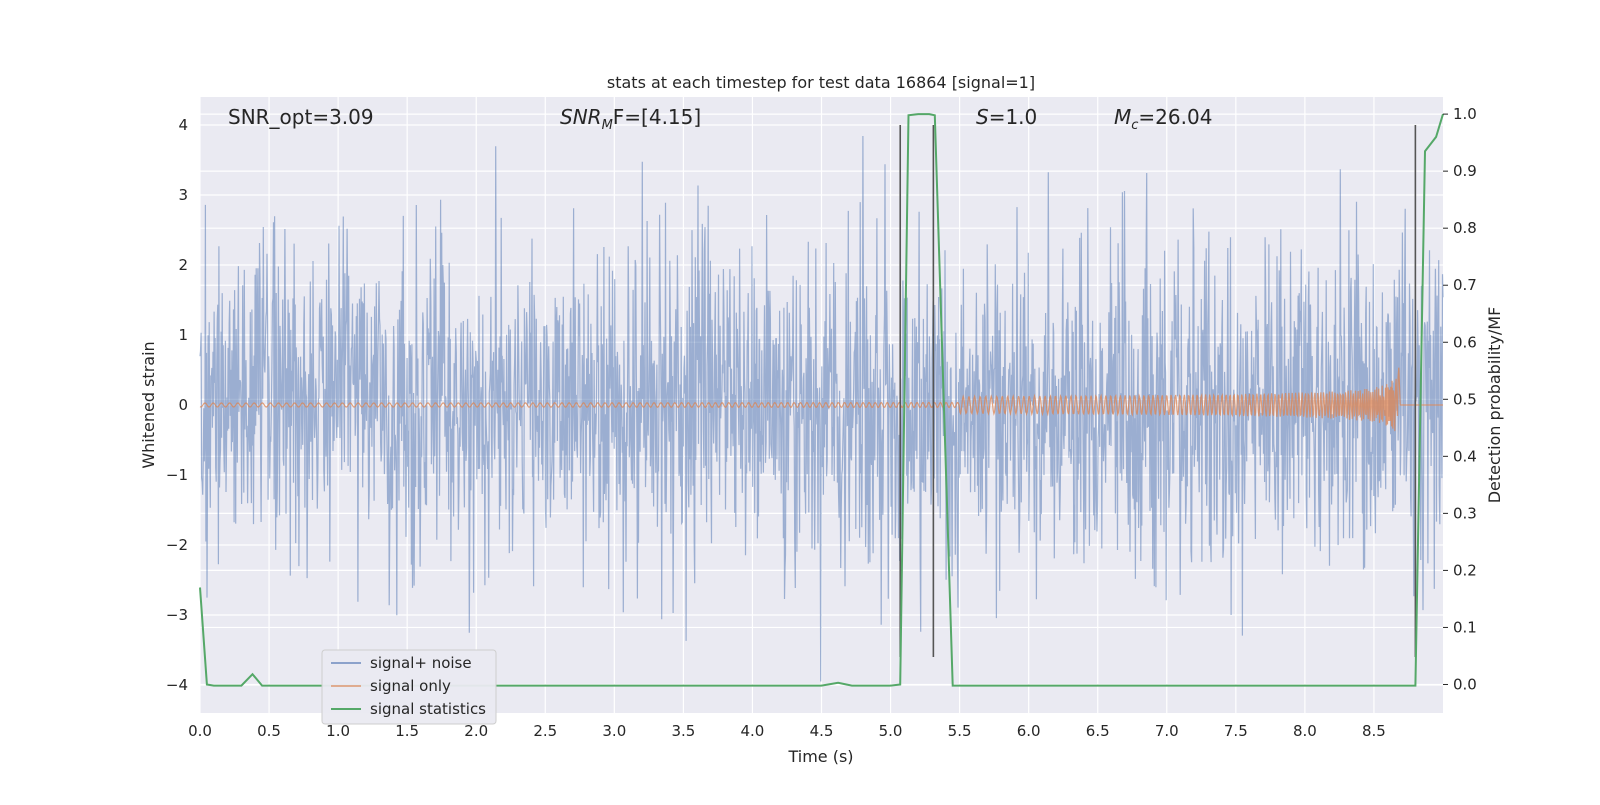  Describe the element at coordinates (1013, 117) in the screenshot. I see `s-value: =1.0` at that location.